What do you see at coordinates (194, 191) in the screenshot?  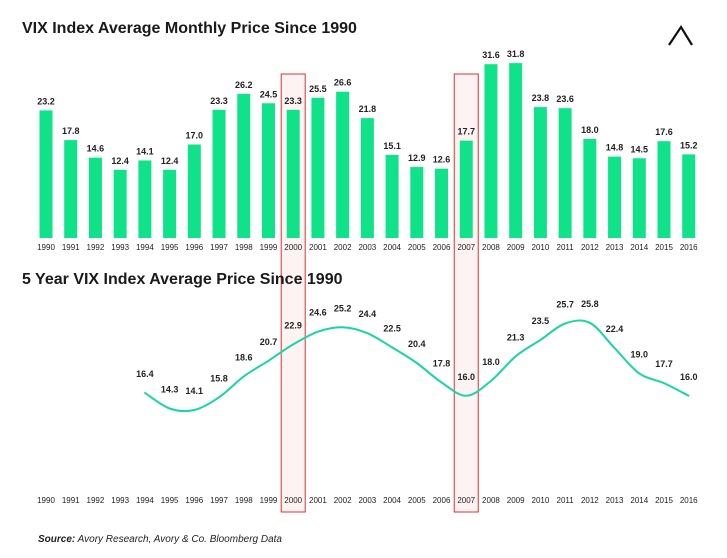 I see `bar-1996` at bounding box center [194, 191].